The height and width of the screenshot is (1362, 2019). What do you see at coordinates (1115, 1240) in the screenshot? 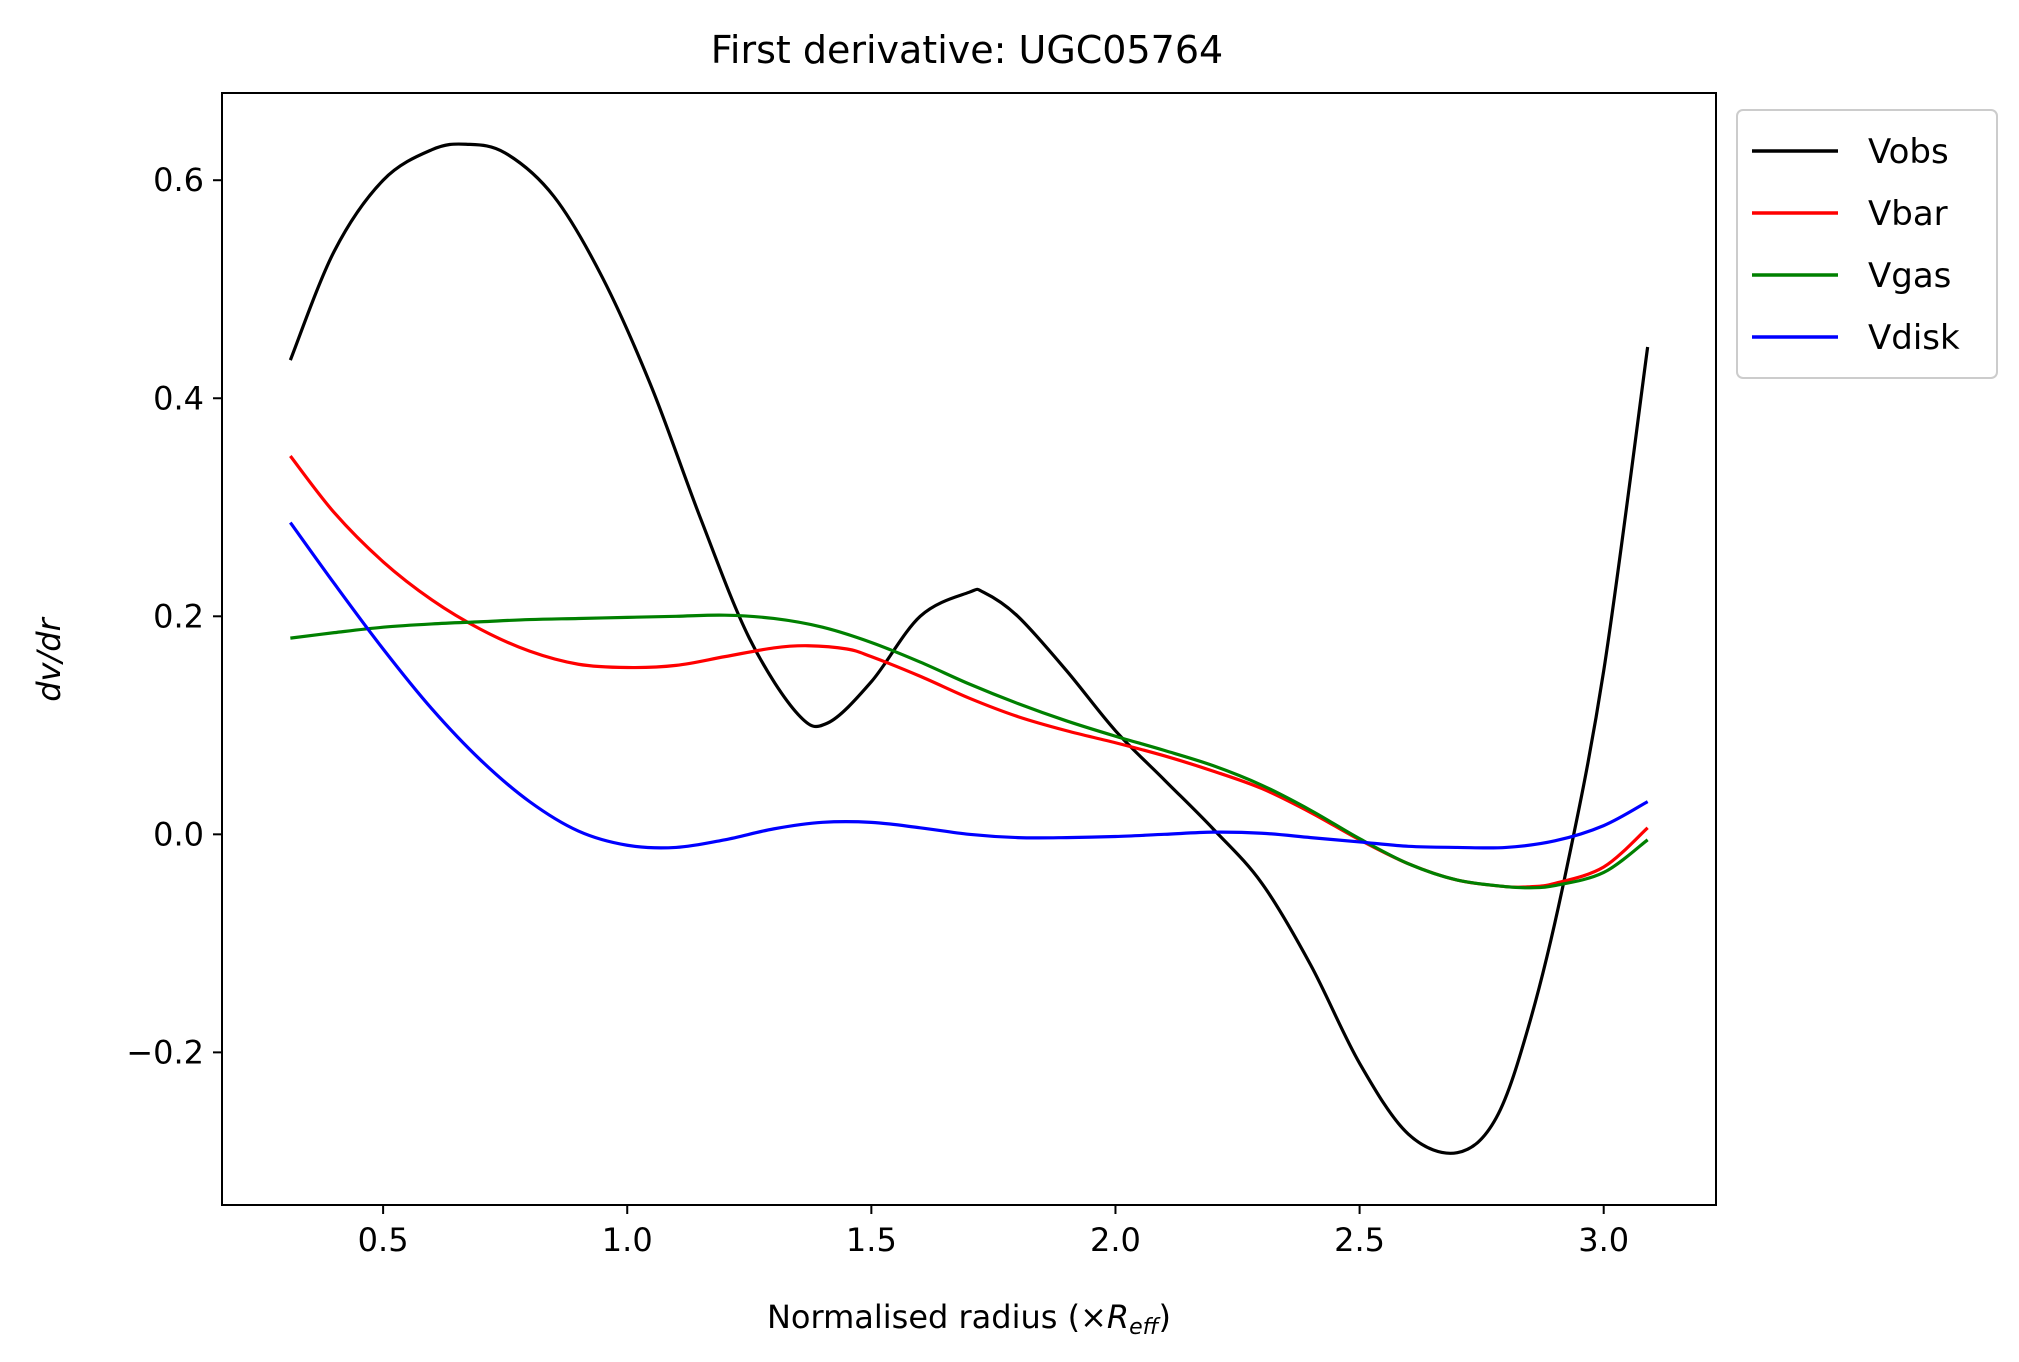
I see `x-tick-label: 2.0` at bounding box center [1115, 1240].